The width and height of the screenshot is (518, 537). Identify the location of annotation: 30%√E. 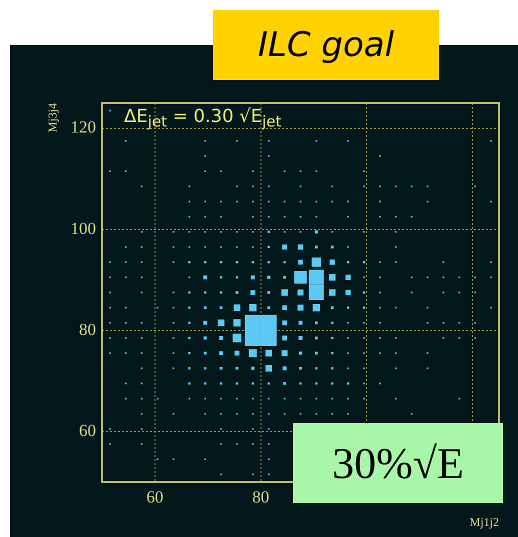
(398, 463).